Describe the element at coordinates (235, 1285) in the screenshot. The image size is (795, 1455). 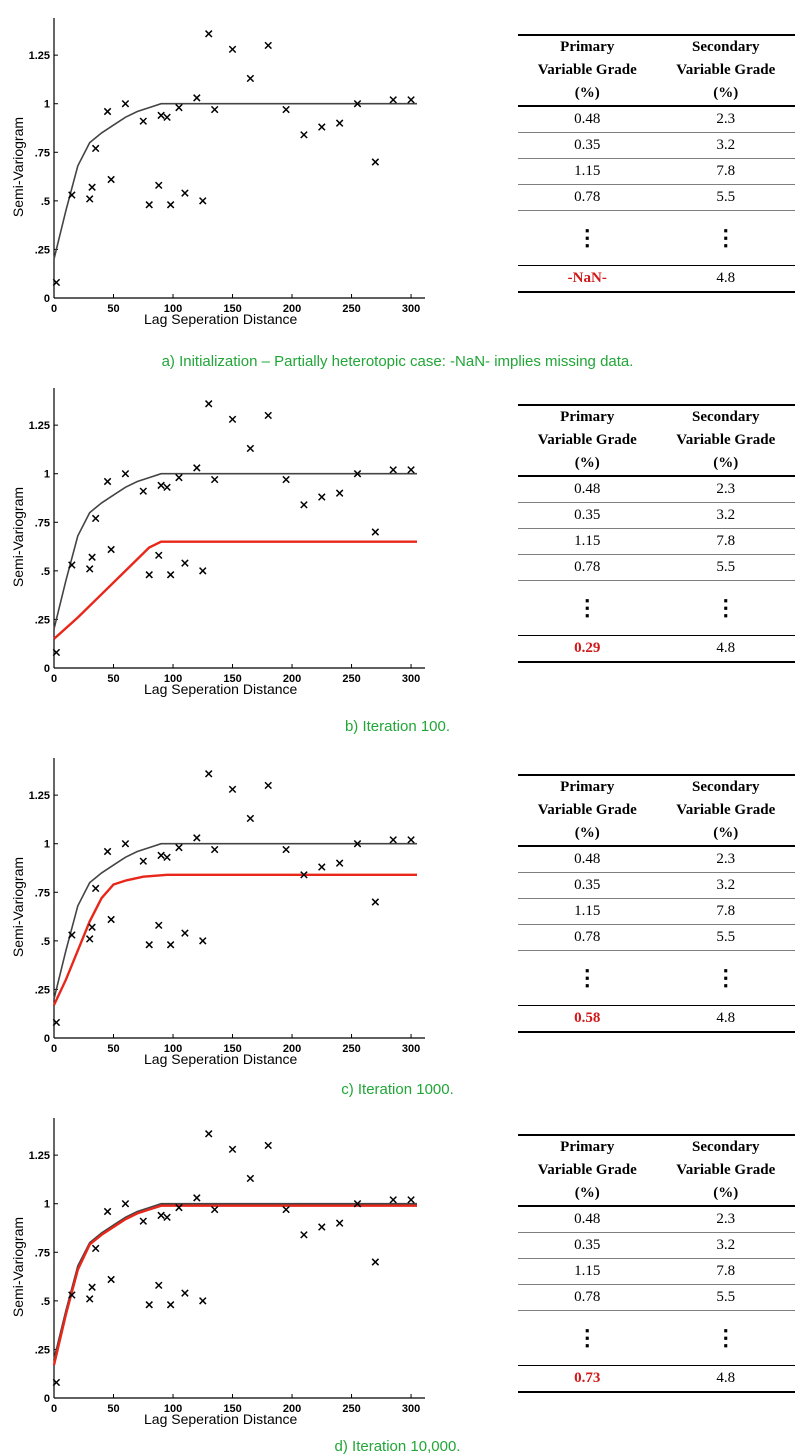
I see `iteration-fit-curve` at that location.